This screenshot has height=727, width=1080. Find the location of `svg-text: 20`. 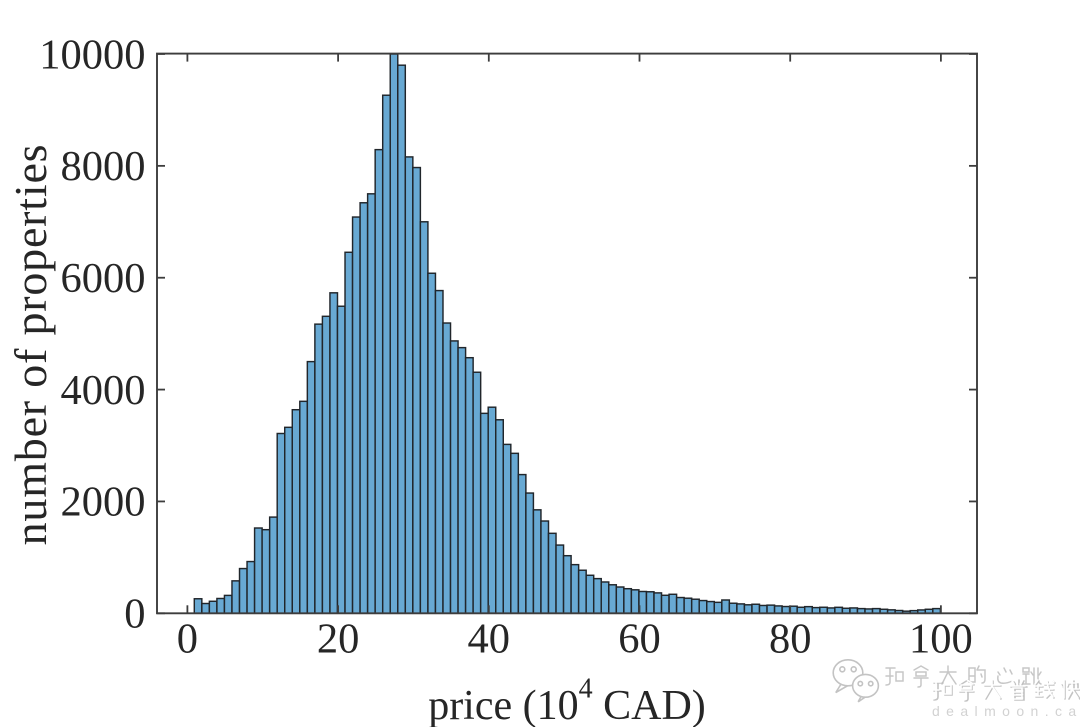

svg-text: 20 is located at coordinates (338, 638).